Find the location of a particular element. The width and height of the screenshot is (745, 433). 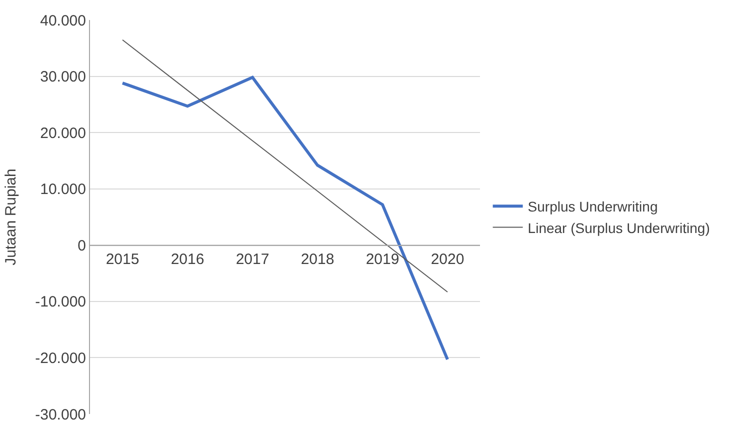

y-tick-label: 40.000 is located at coordinates (63, 21).